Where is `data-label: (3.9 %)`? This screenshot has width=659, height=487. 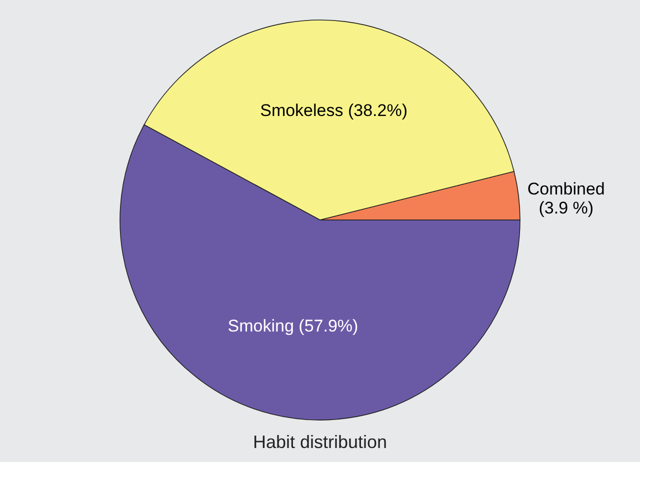 data-label: (3.9 %) is located at coordinates (566, 208).